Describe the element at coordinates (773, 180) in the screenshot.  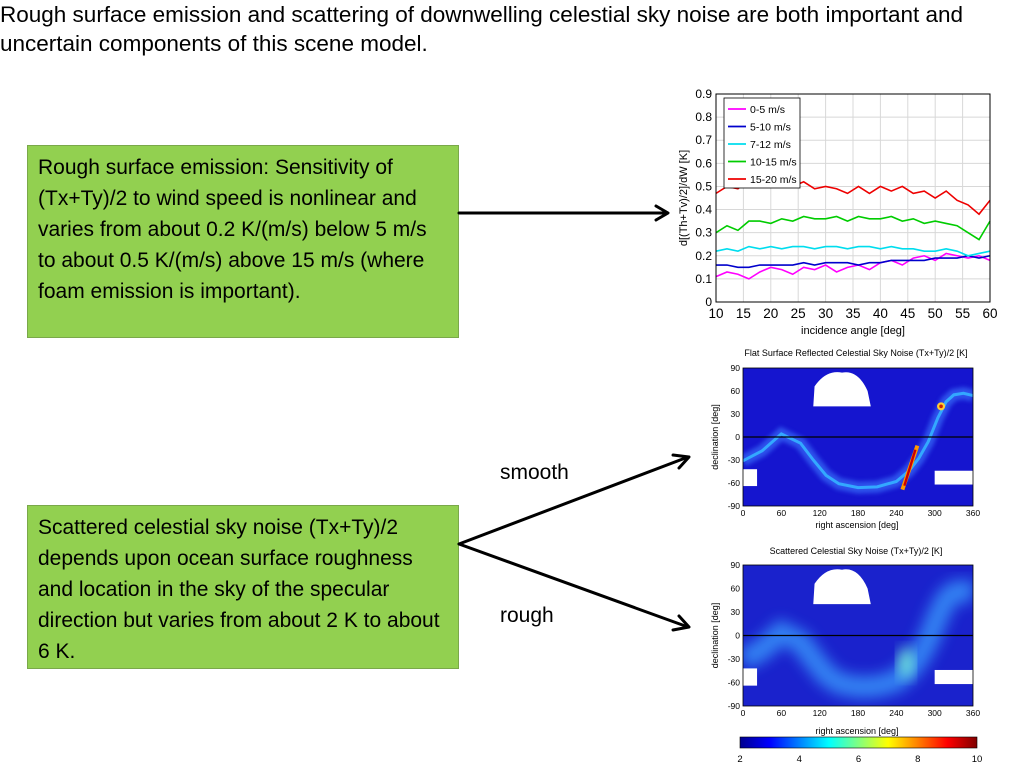
I see `legend-label: 15-20 m/s` at that location.